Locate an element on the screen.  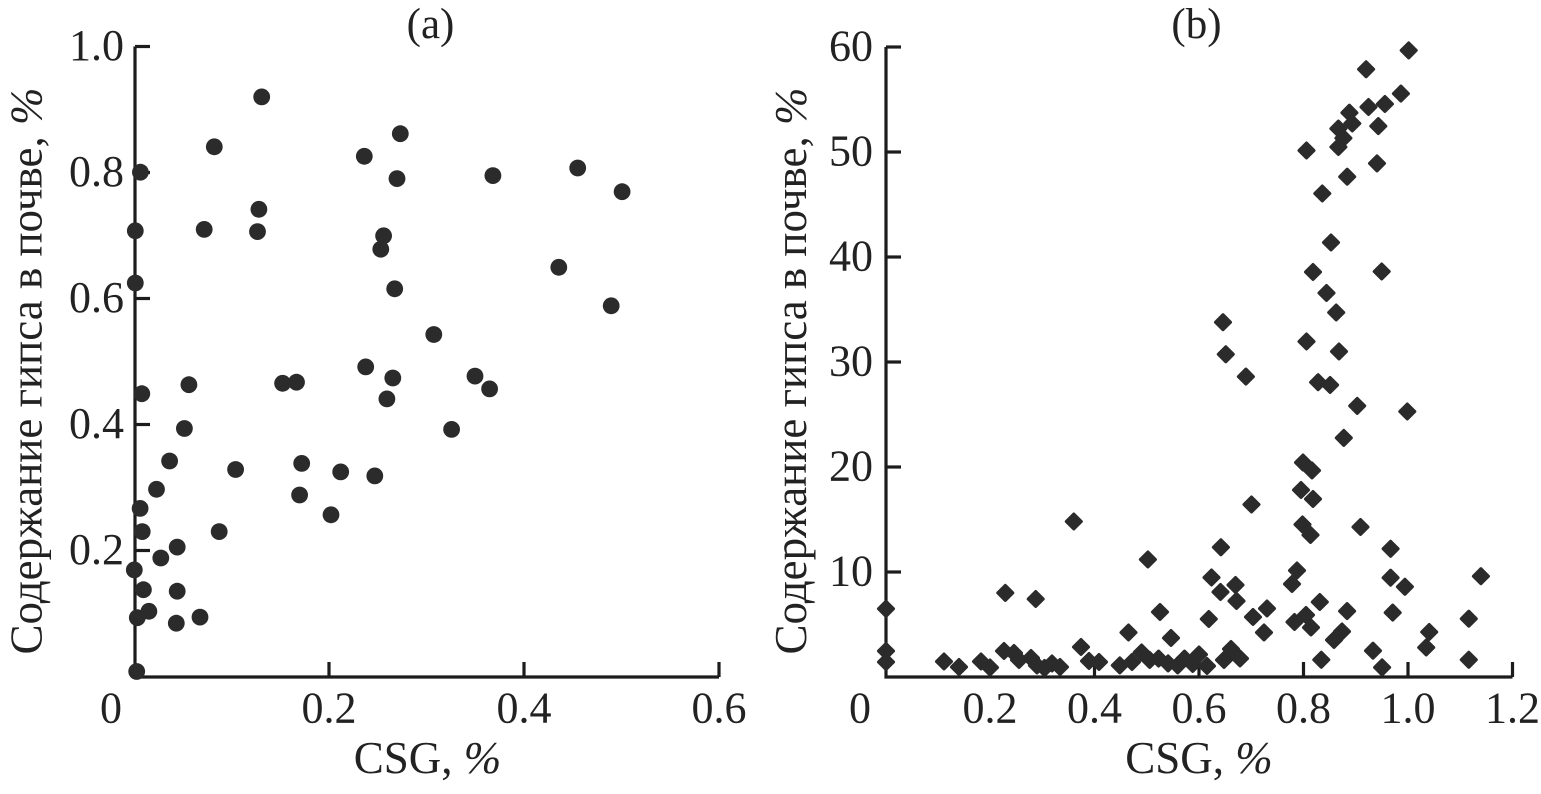
svg-text: 20 is located at coordinates (851, 466).